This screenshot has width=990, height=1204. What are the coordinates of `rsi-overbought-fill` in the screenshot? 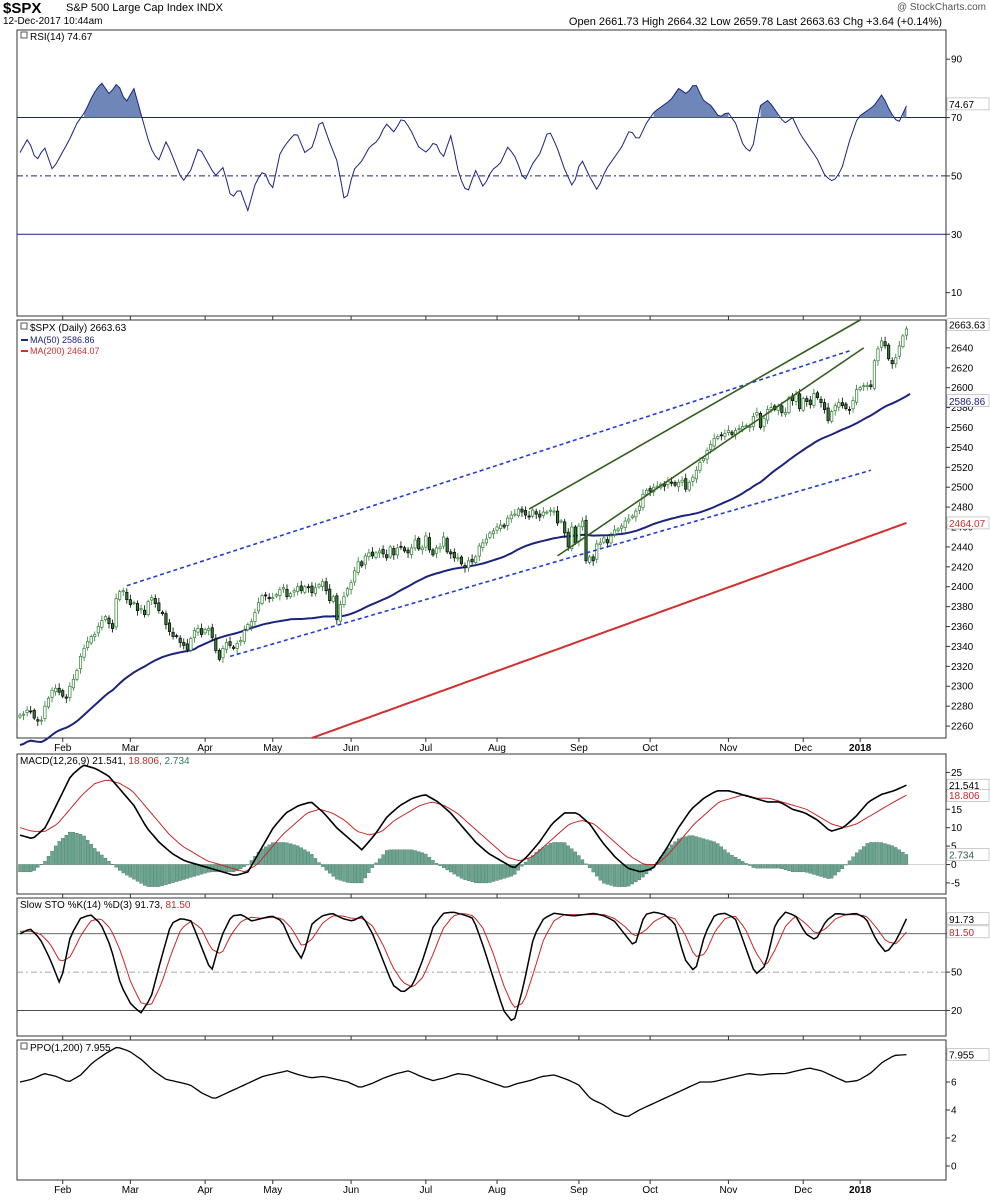 It's located at (876, 106).